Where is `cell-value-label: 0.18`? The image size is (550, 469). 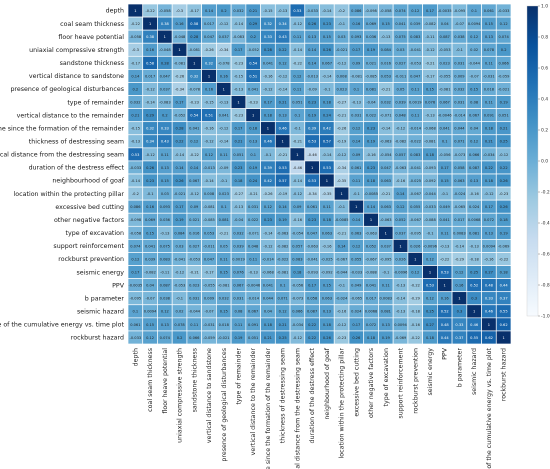 cell-value-label: 0.18 is located at coordinates (430, 338).